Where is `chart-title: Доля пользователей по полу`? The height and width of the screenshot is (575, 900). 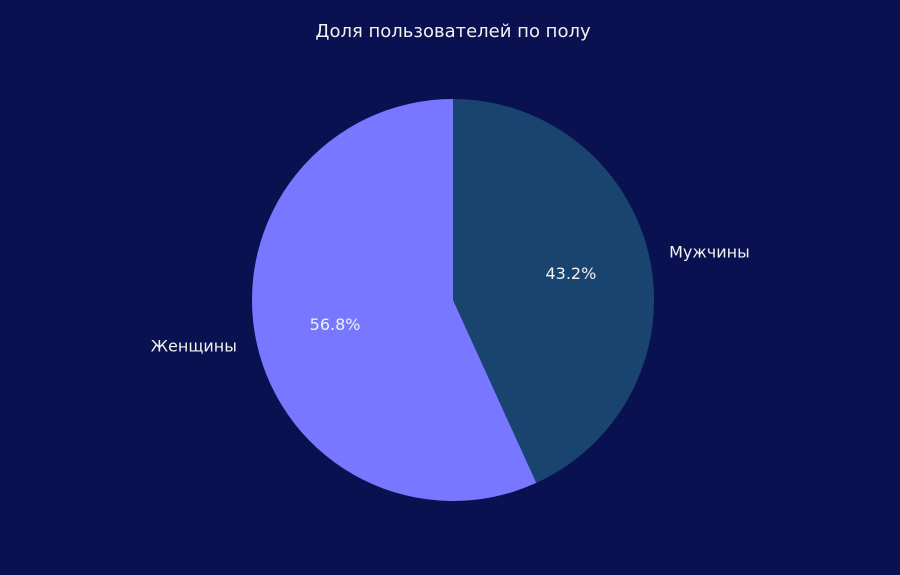 chart-title: Доля пользователей по полу is located at coordinates (453, 31).